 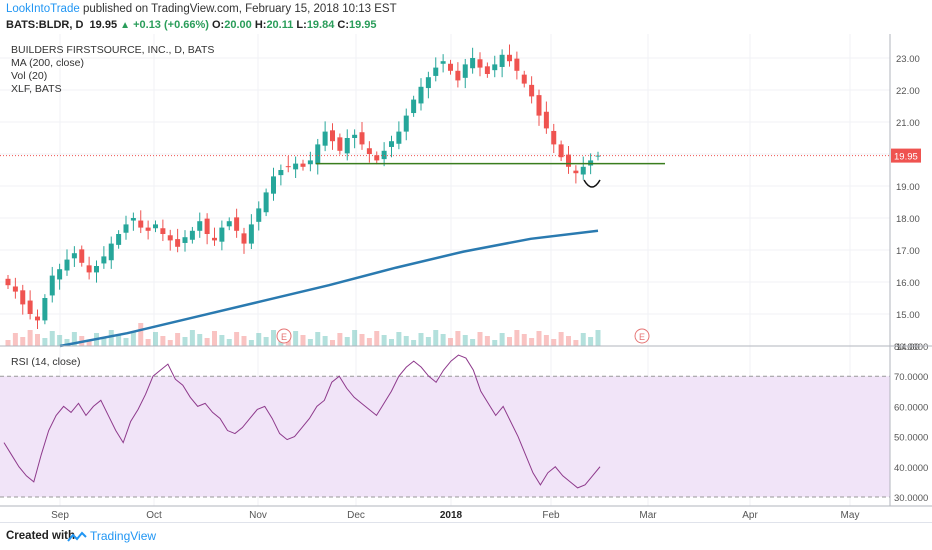 What do you see at coordinates (908, 187) in the screenshot?
I see `price-tick-label: 19.00` at bounding box center [908, 187].